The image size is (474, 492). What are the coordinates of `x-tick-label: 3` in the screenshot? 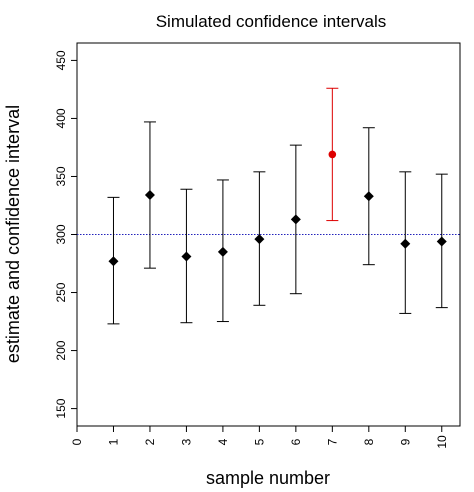 It's located at (186, 441).